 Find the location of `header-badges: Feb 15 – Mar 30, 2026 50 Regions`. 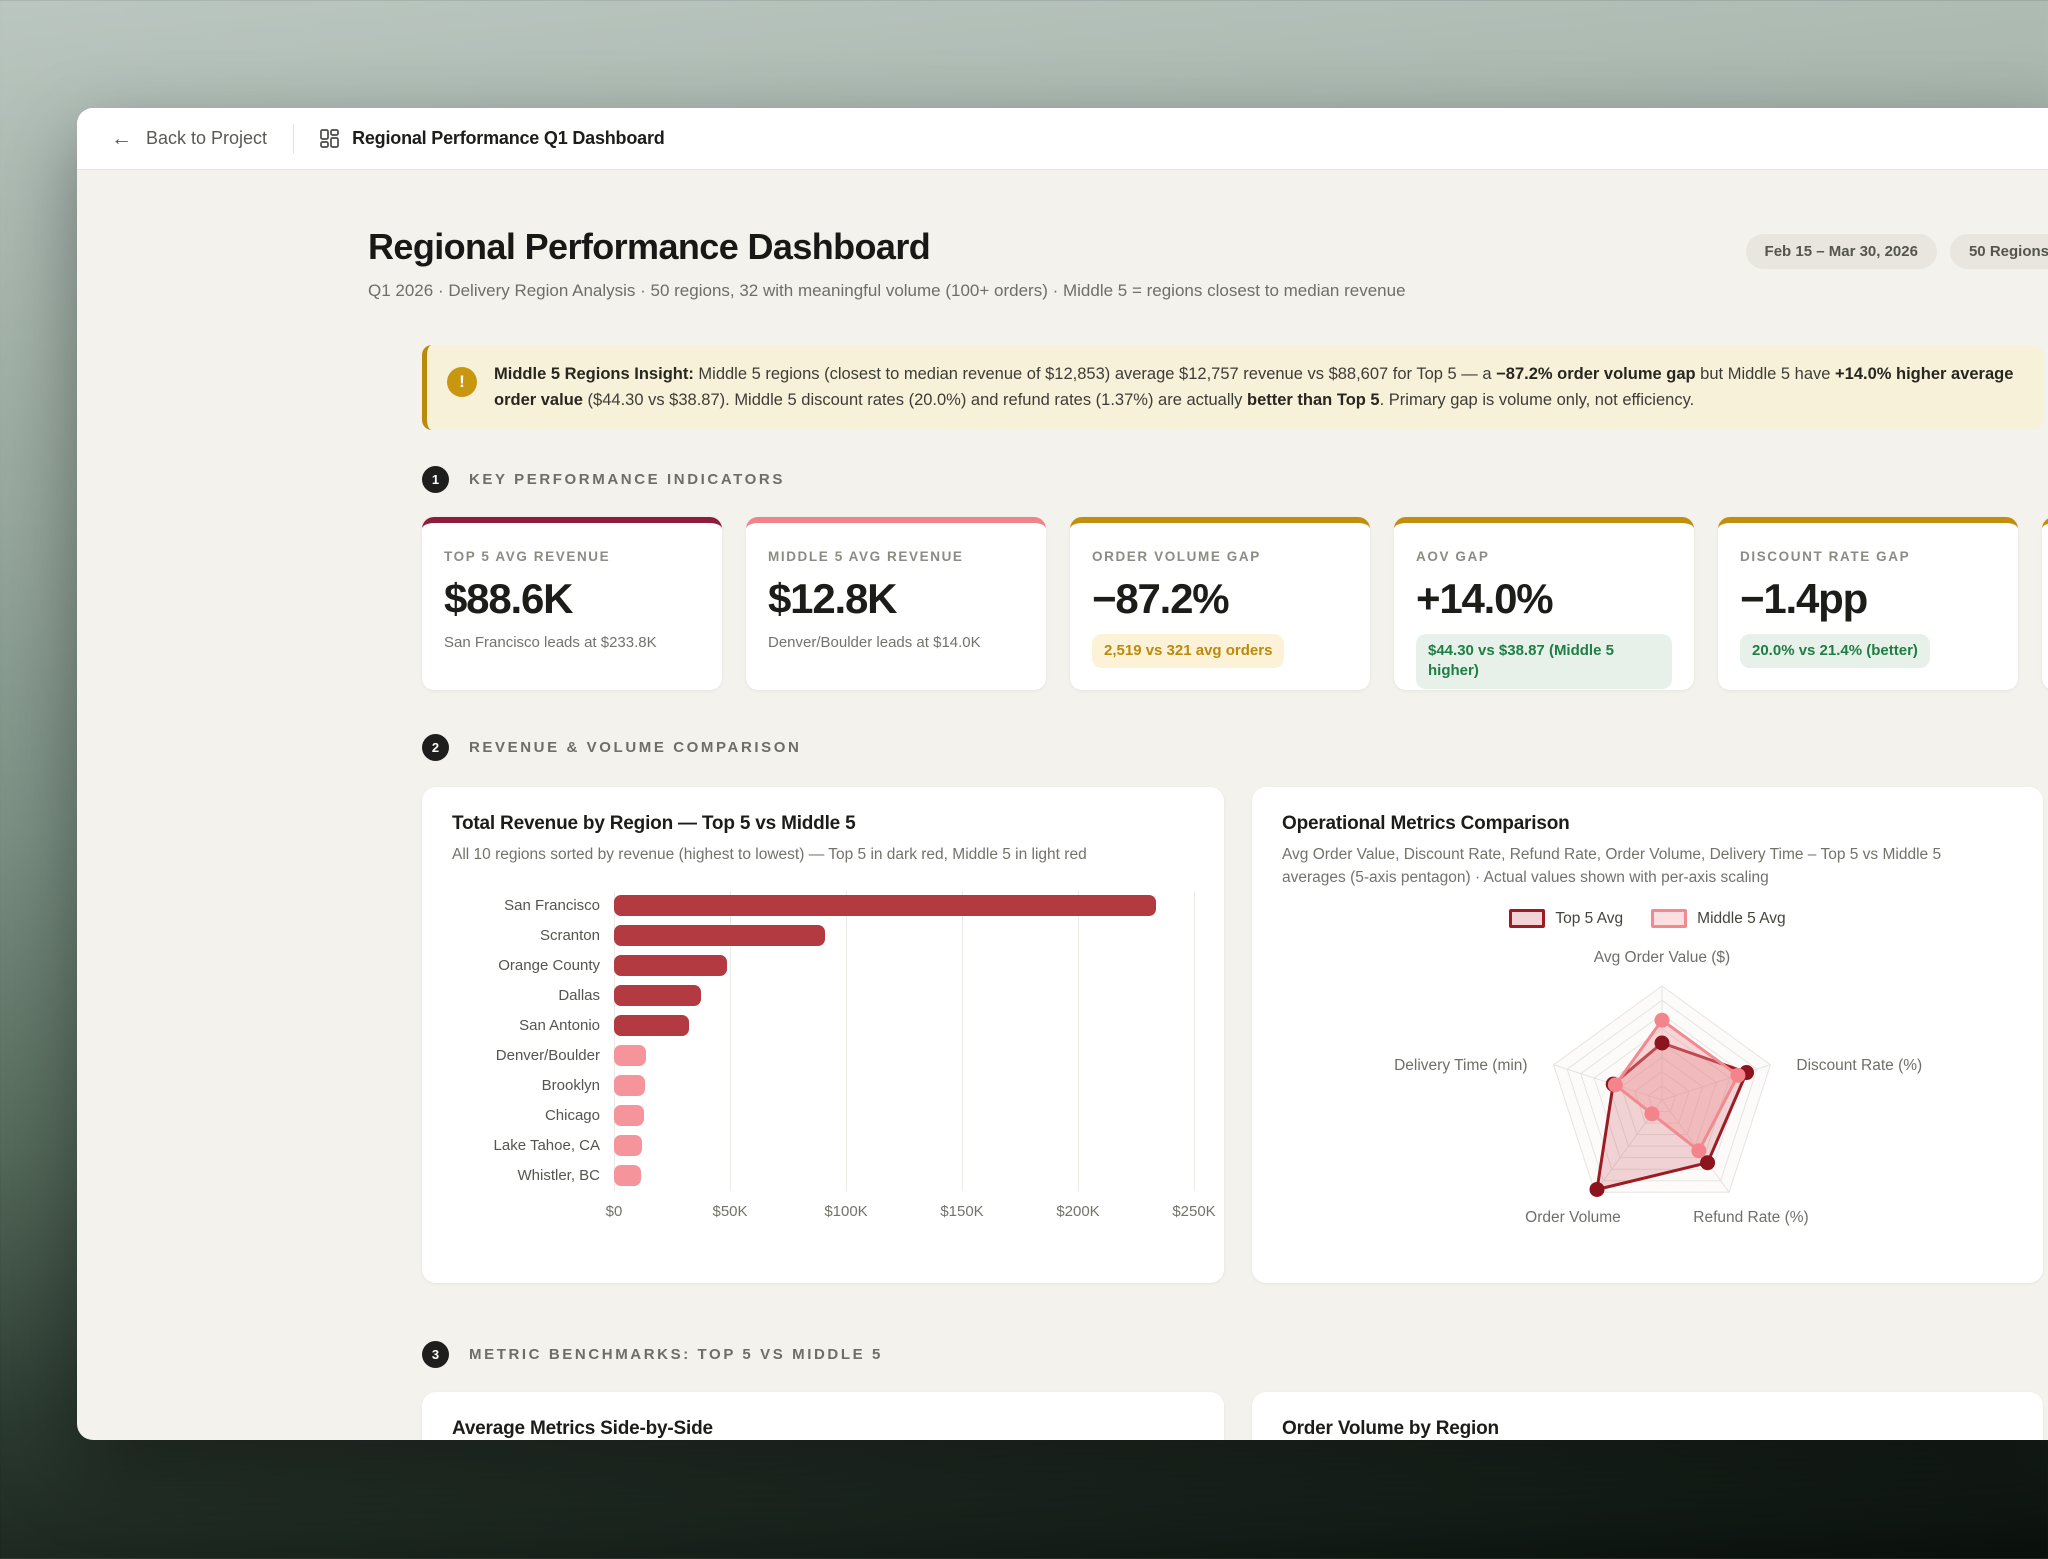

header-badges: Feb 15 – Mar 30, 2026 50 Regions is located at coordinates (1896, 251).